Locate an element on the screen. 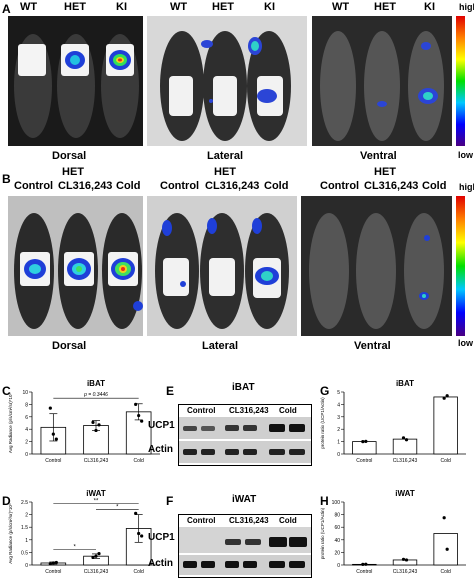  blot-title: iBAT is located at coordinates (243, 387).